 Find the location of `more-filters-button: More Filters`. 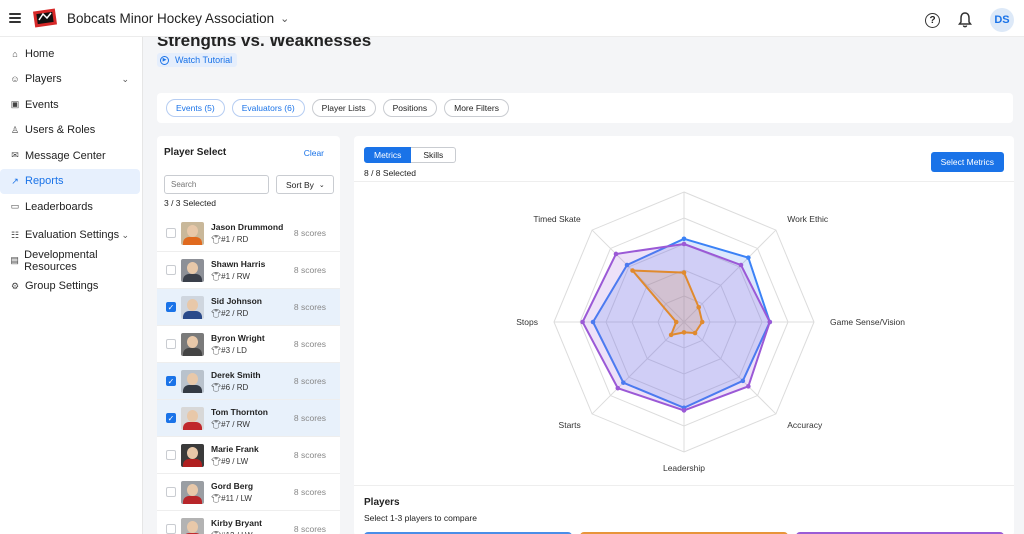

more-filters-button: More Filters is located at coordinates (476, 108).